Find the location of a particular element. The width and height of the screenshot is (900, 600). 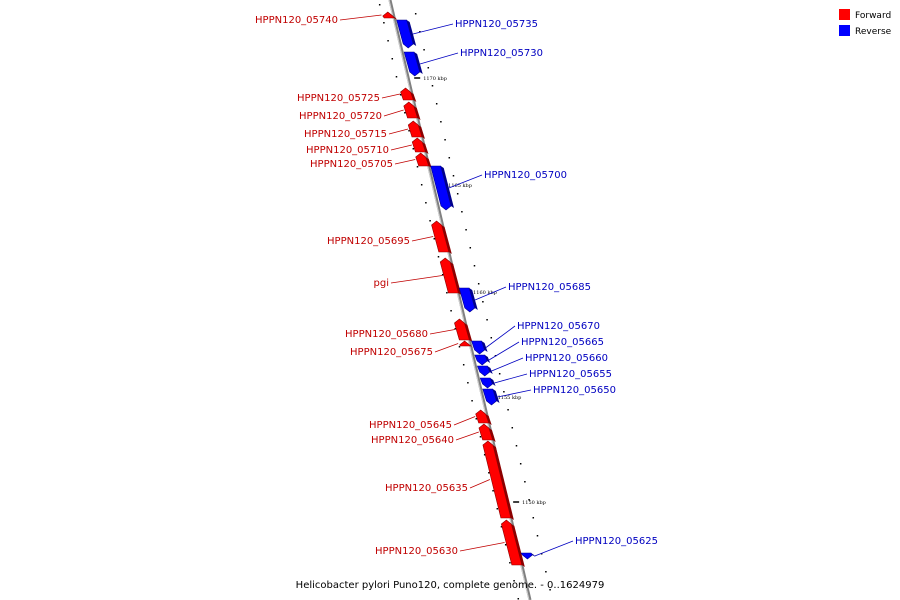

major-tick-label: 1160 kbp is located at coordinates (485, 293).